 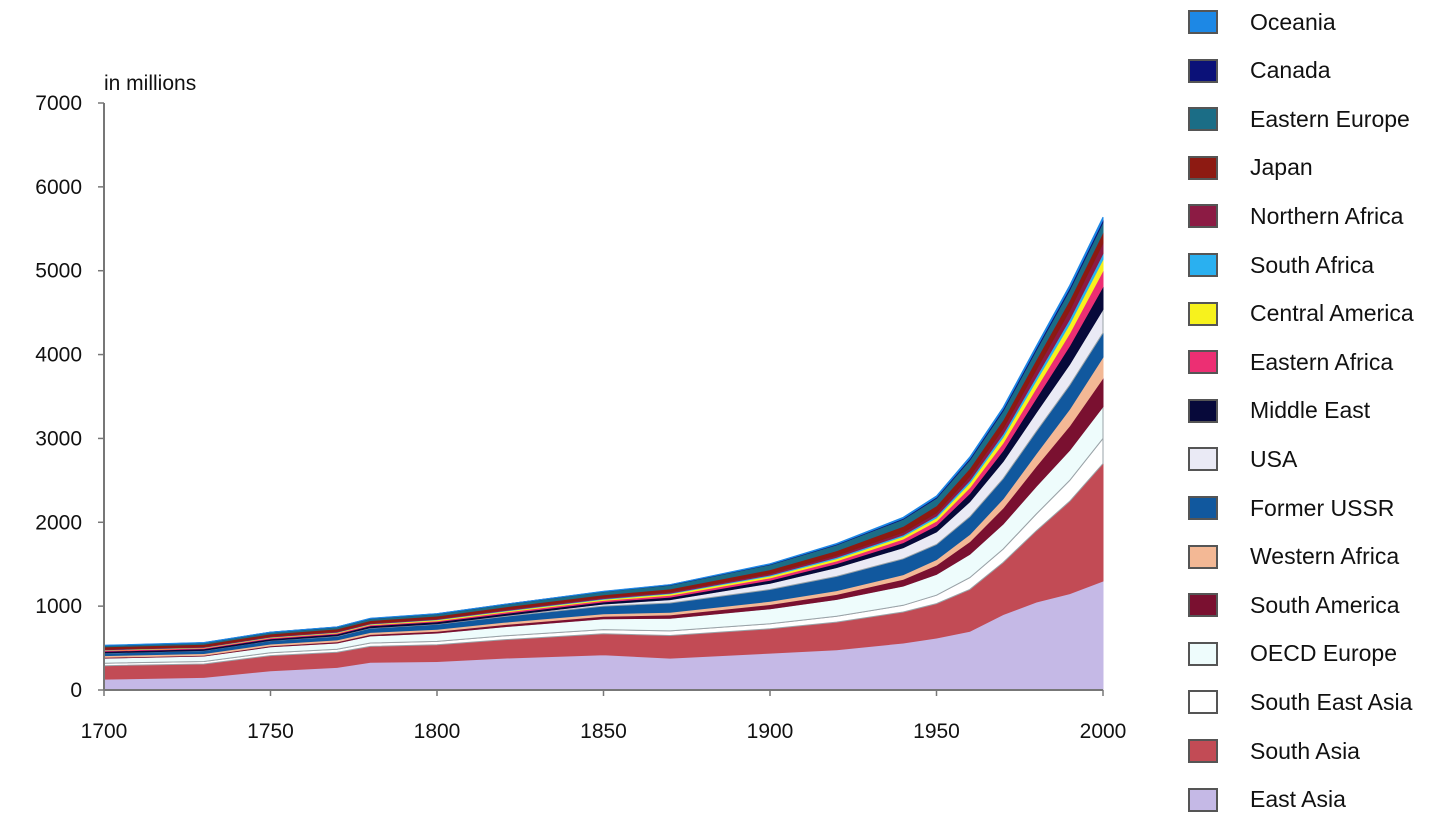 What do you see at coordinates (770, 731) in the screenshot?
I see `x-tick-label: 1900` at bounding box center [770, 731].